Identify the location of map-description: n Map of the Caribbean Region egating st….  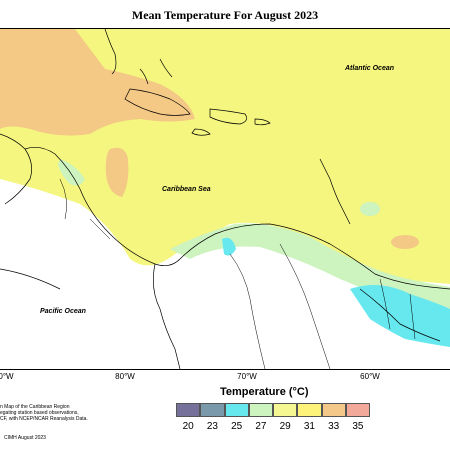
(44, 413).